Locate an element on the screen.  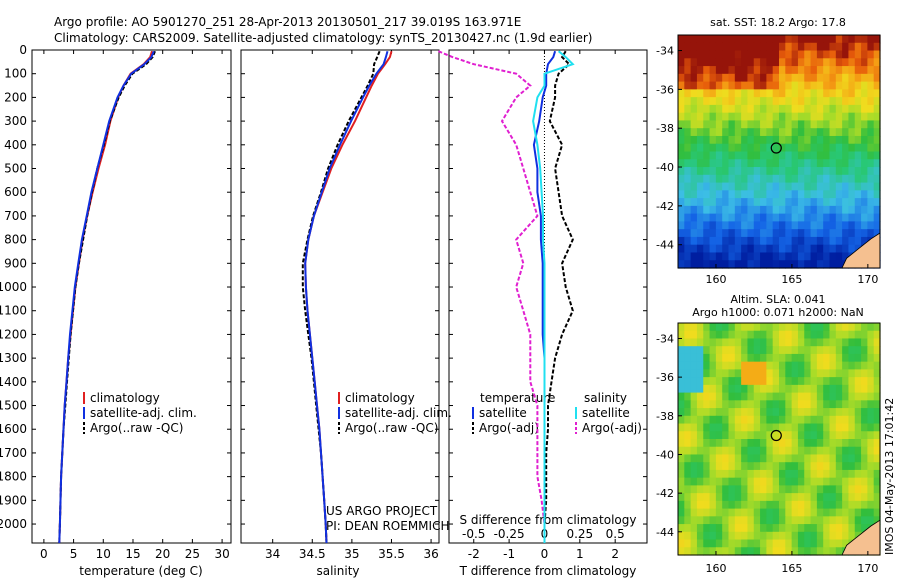
x-tick-label: 34 is located at coordinates (272, 554).